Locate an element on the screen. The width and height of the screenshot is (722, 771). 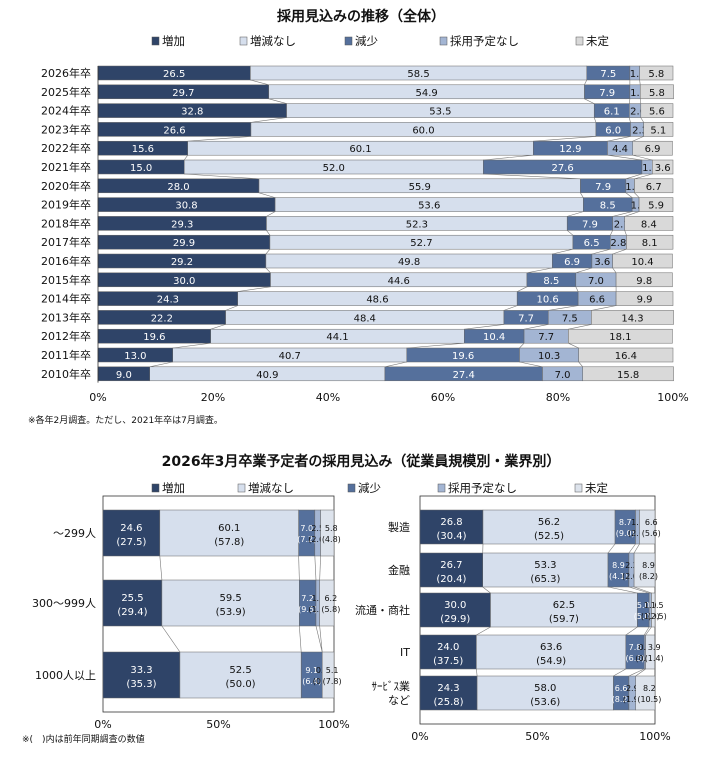
data-label: 9.8 is located at coordinates (644, 281).